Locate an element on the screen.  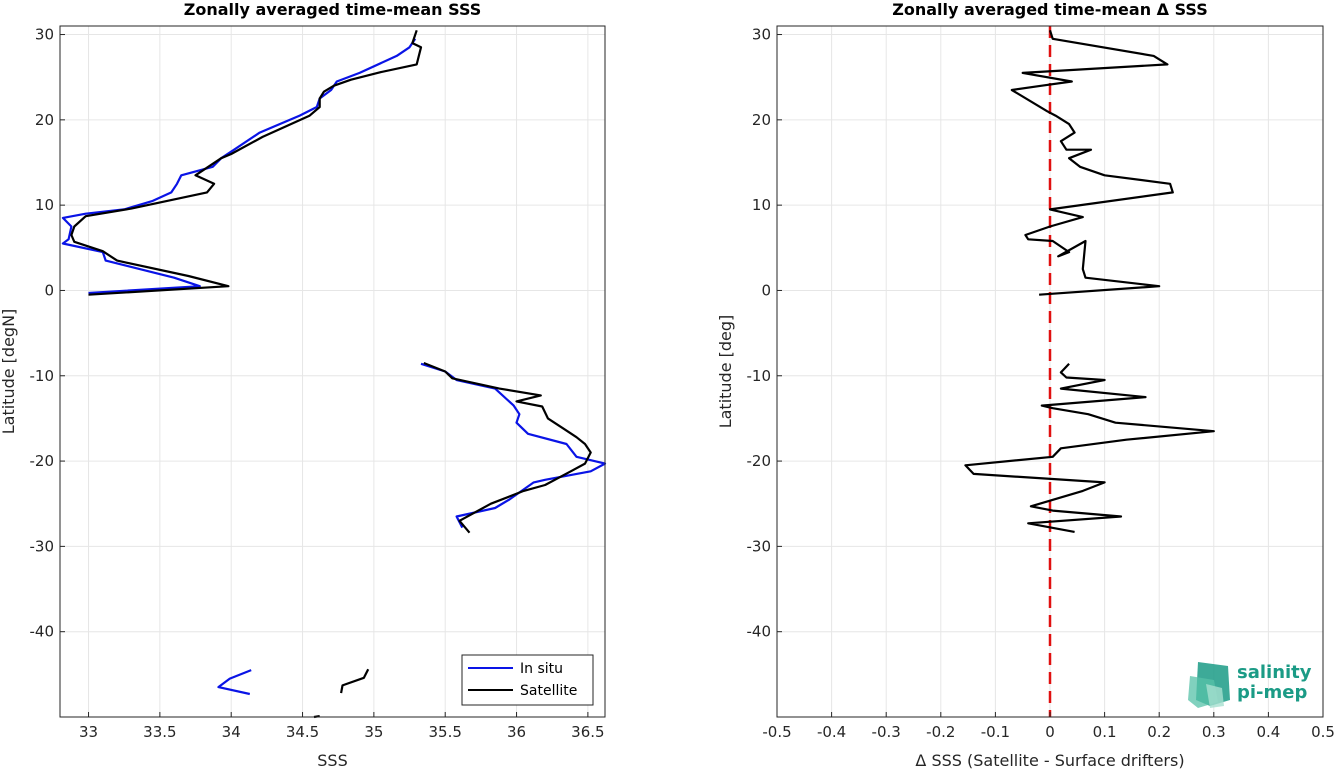
delta-ytick-label: -20 is located at coordinates (759, 461).